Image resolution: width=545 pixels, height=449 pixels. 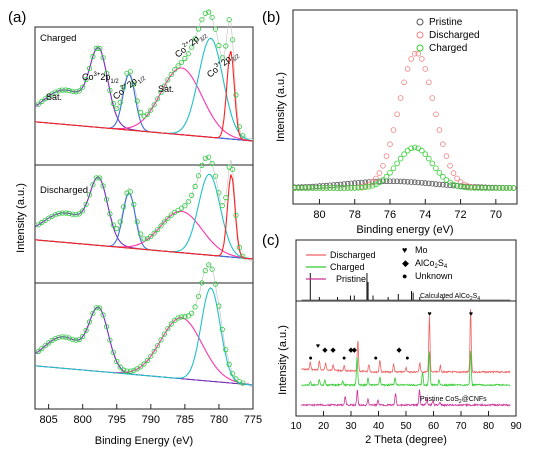 What do you see at coordinates (21, 218) in the screenshot?
I see `panel-a-ylabel: Intensity (a.u.)` at bounding box center [21, 218].